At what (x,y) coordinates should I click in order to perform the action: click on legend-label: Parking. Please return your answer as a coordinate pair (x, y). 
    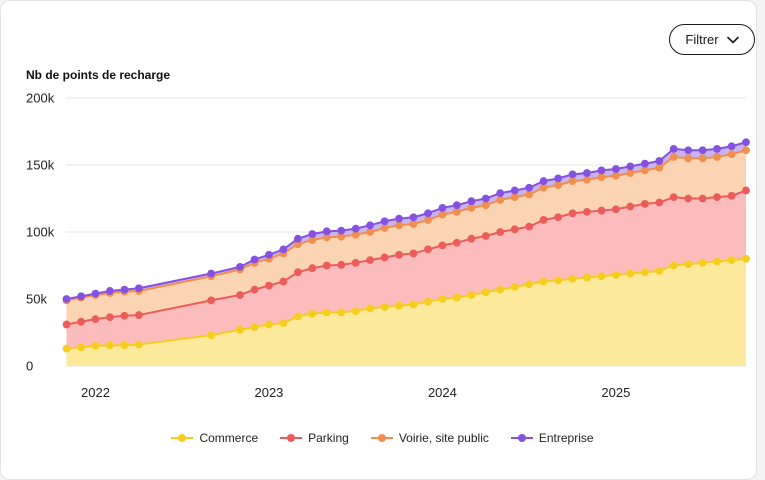
    Looking at the image, I should click on (328, 438).